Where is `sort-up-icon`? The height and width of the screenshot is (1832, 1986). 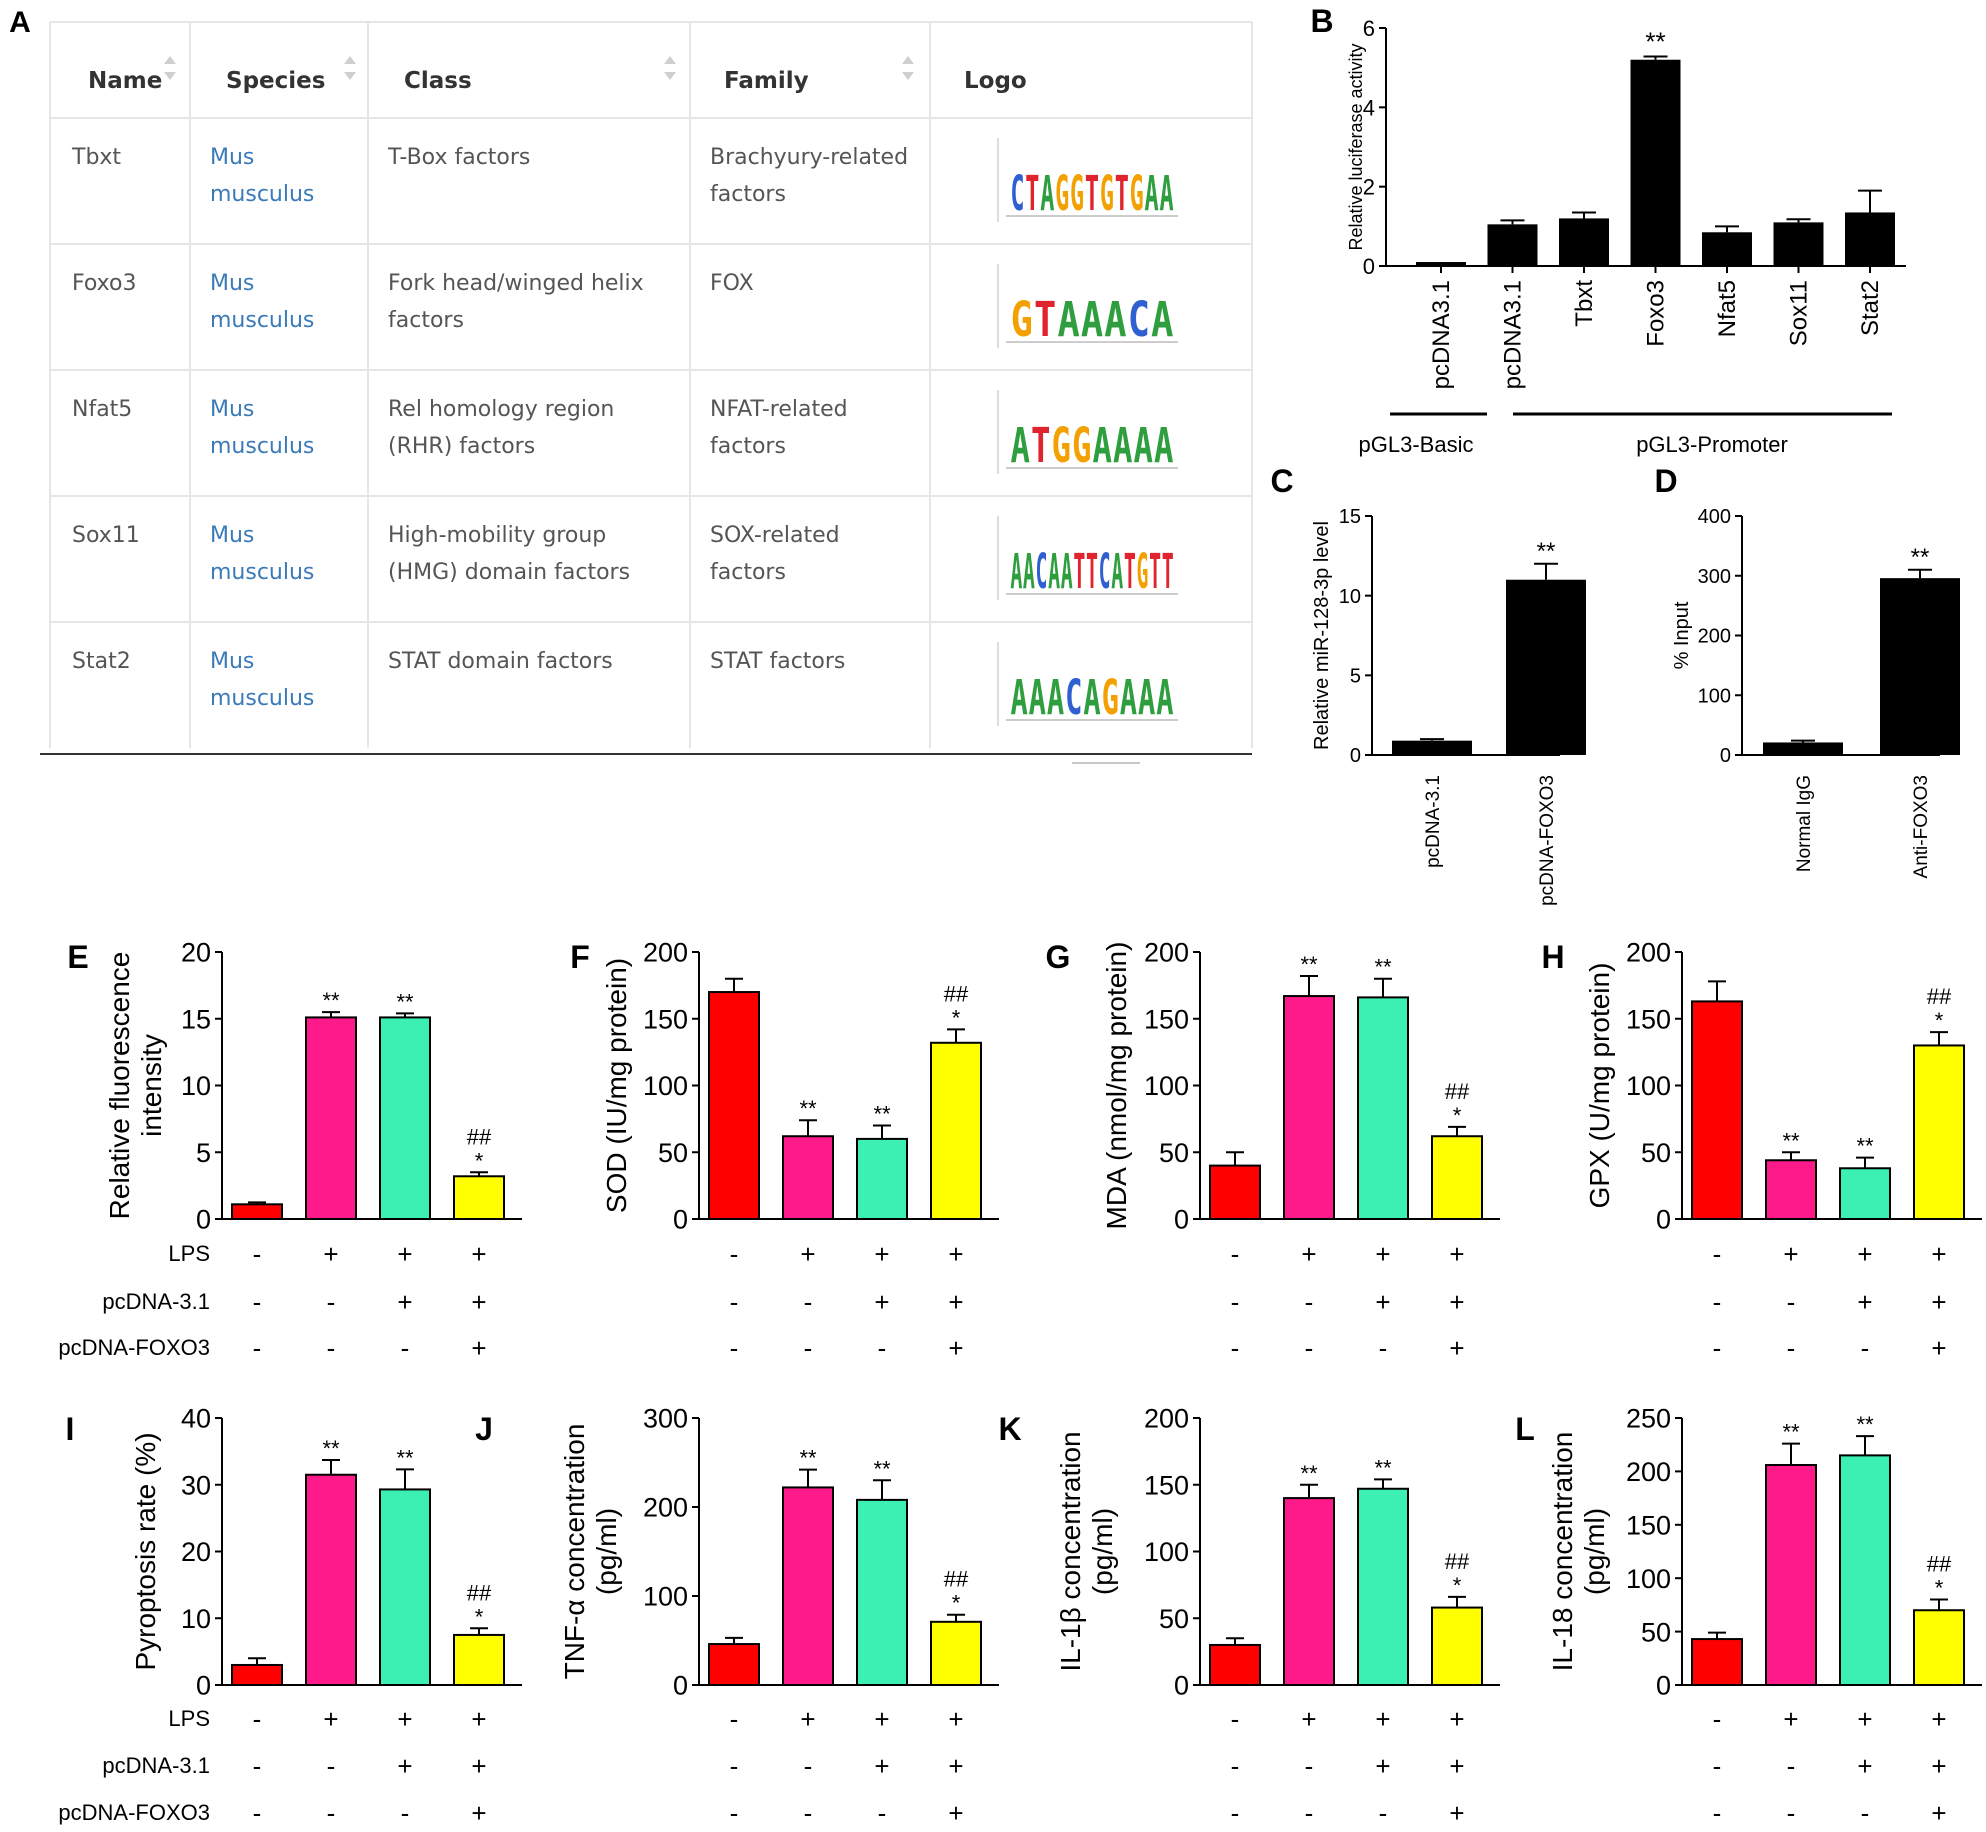
sort-up-icon is located at coordinates (908, 60).